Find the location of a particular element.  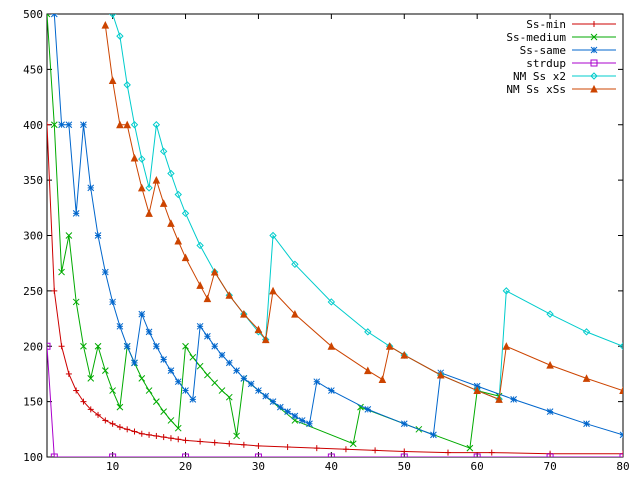

x-tick-label: 80 is located at coordinates (622, 466).